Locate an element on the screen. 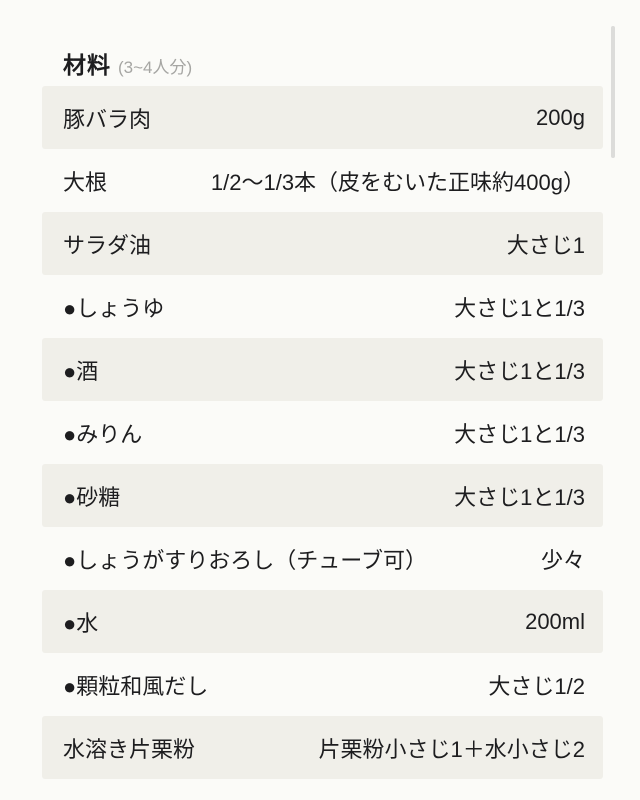 The height and width of the screenshot is (800, 640). ingredient-name: ●しょうゆ is located at coordinates (114, 308).